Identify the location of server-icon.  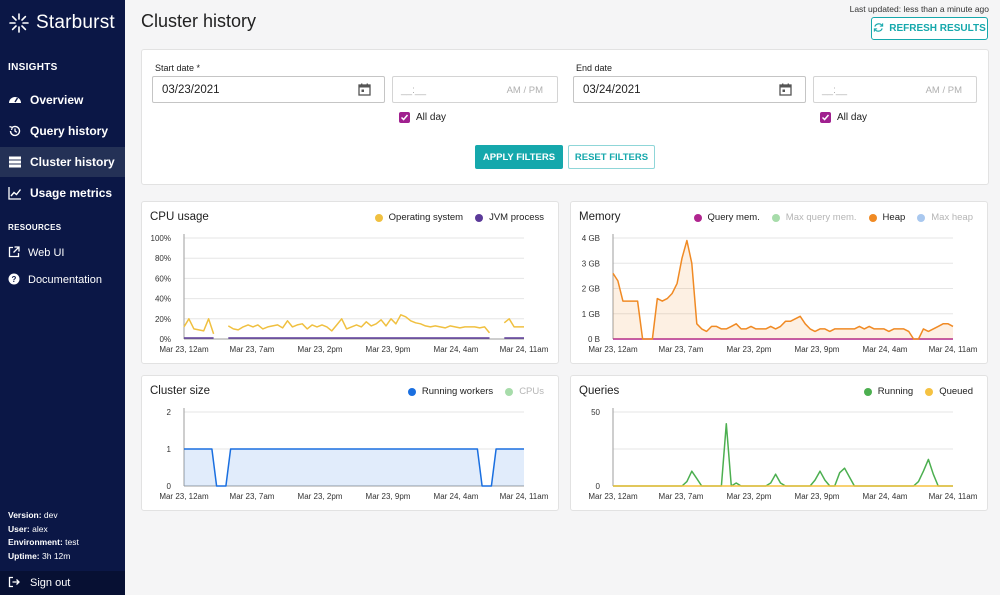
(15, 162).